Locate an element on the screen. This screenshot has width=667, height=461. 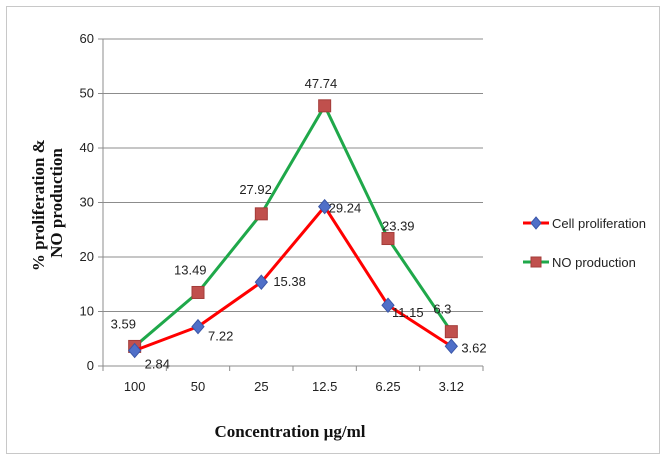
x-tick-label: 100 is located at coordinates (135, 386).